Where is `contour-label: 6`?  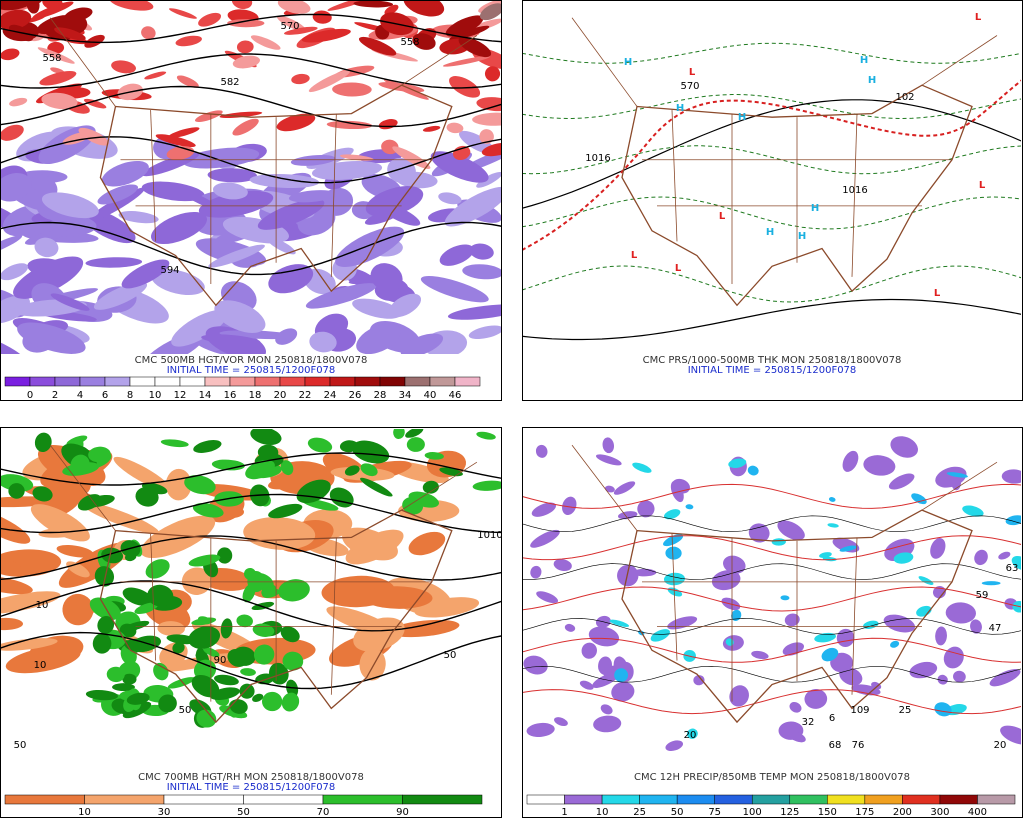 contour-label: 6 is located at coordinates (832, 718).